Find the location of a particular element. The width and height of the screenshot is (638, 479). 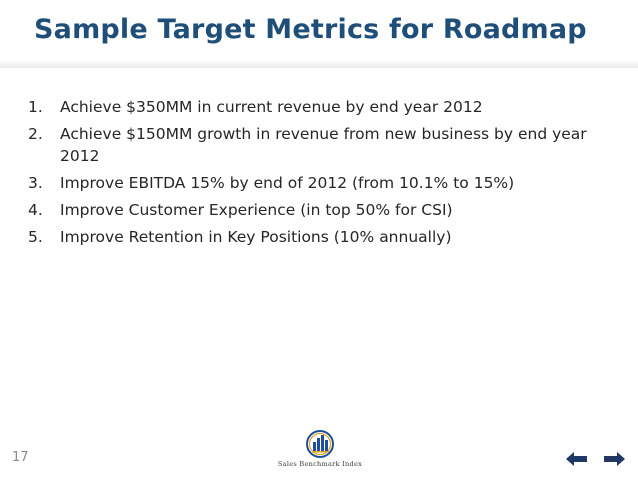

arrow-left-icon is located at coordinates (577, 459).